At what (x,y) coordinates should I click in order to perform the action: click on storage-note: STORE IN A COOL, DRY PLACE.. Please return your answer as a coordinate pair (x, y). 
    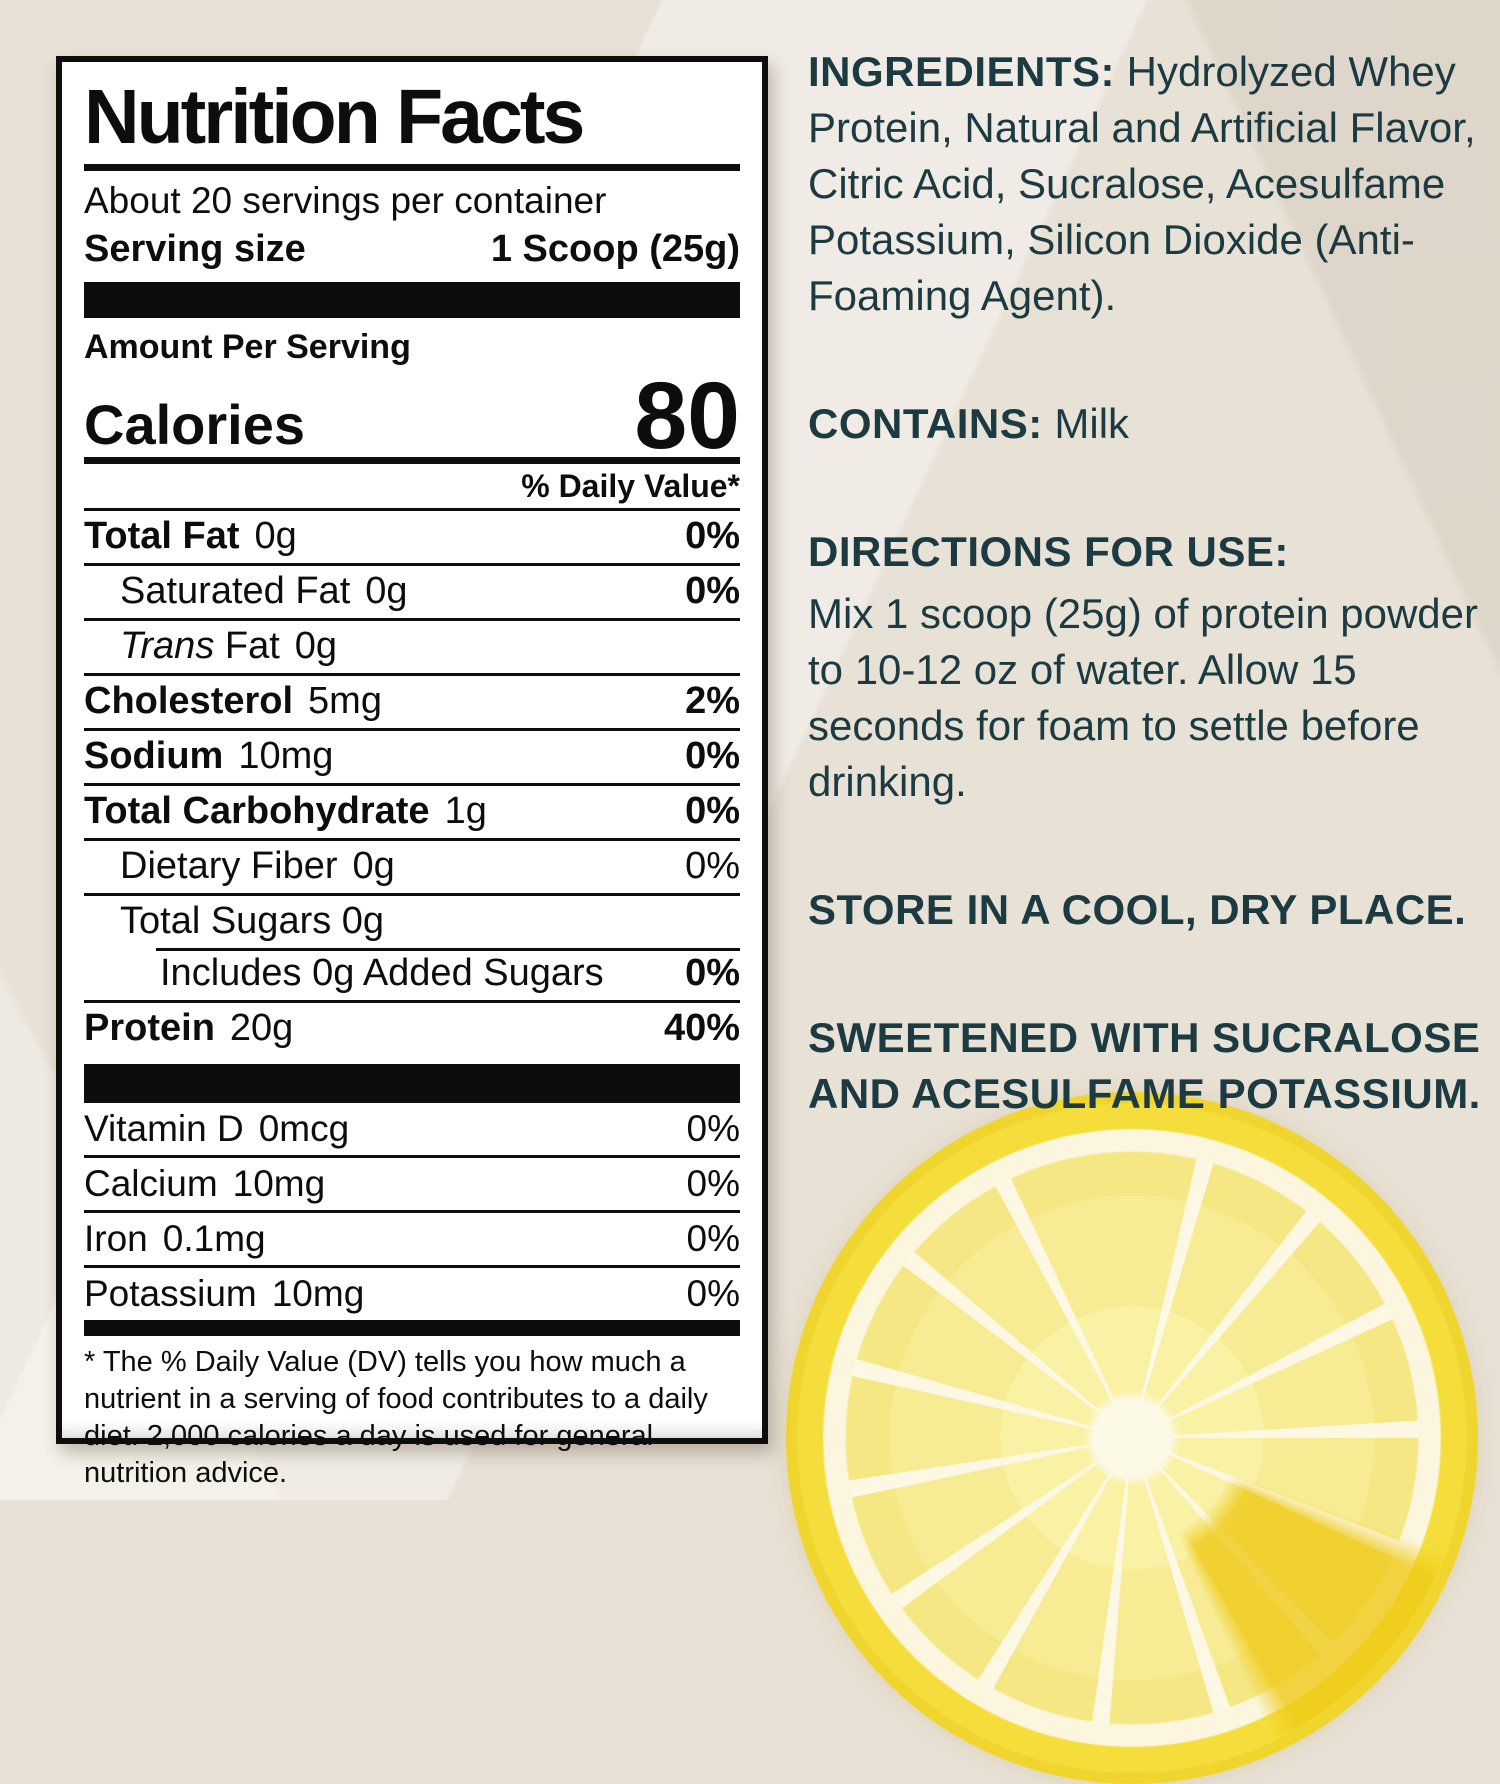
    Looking at the image, I should click on (1137, 909).